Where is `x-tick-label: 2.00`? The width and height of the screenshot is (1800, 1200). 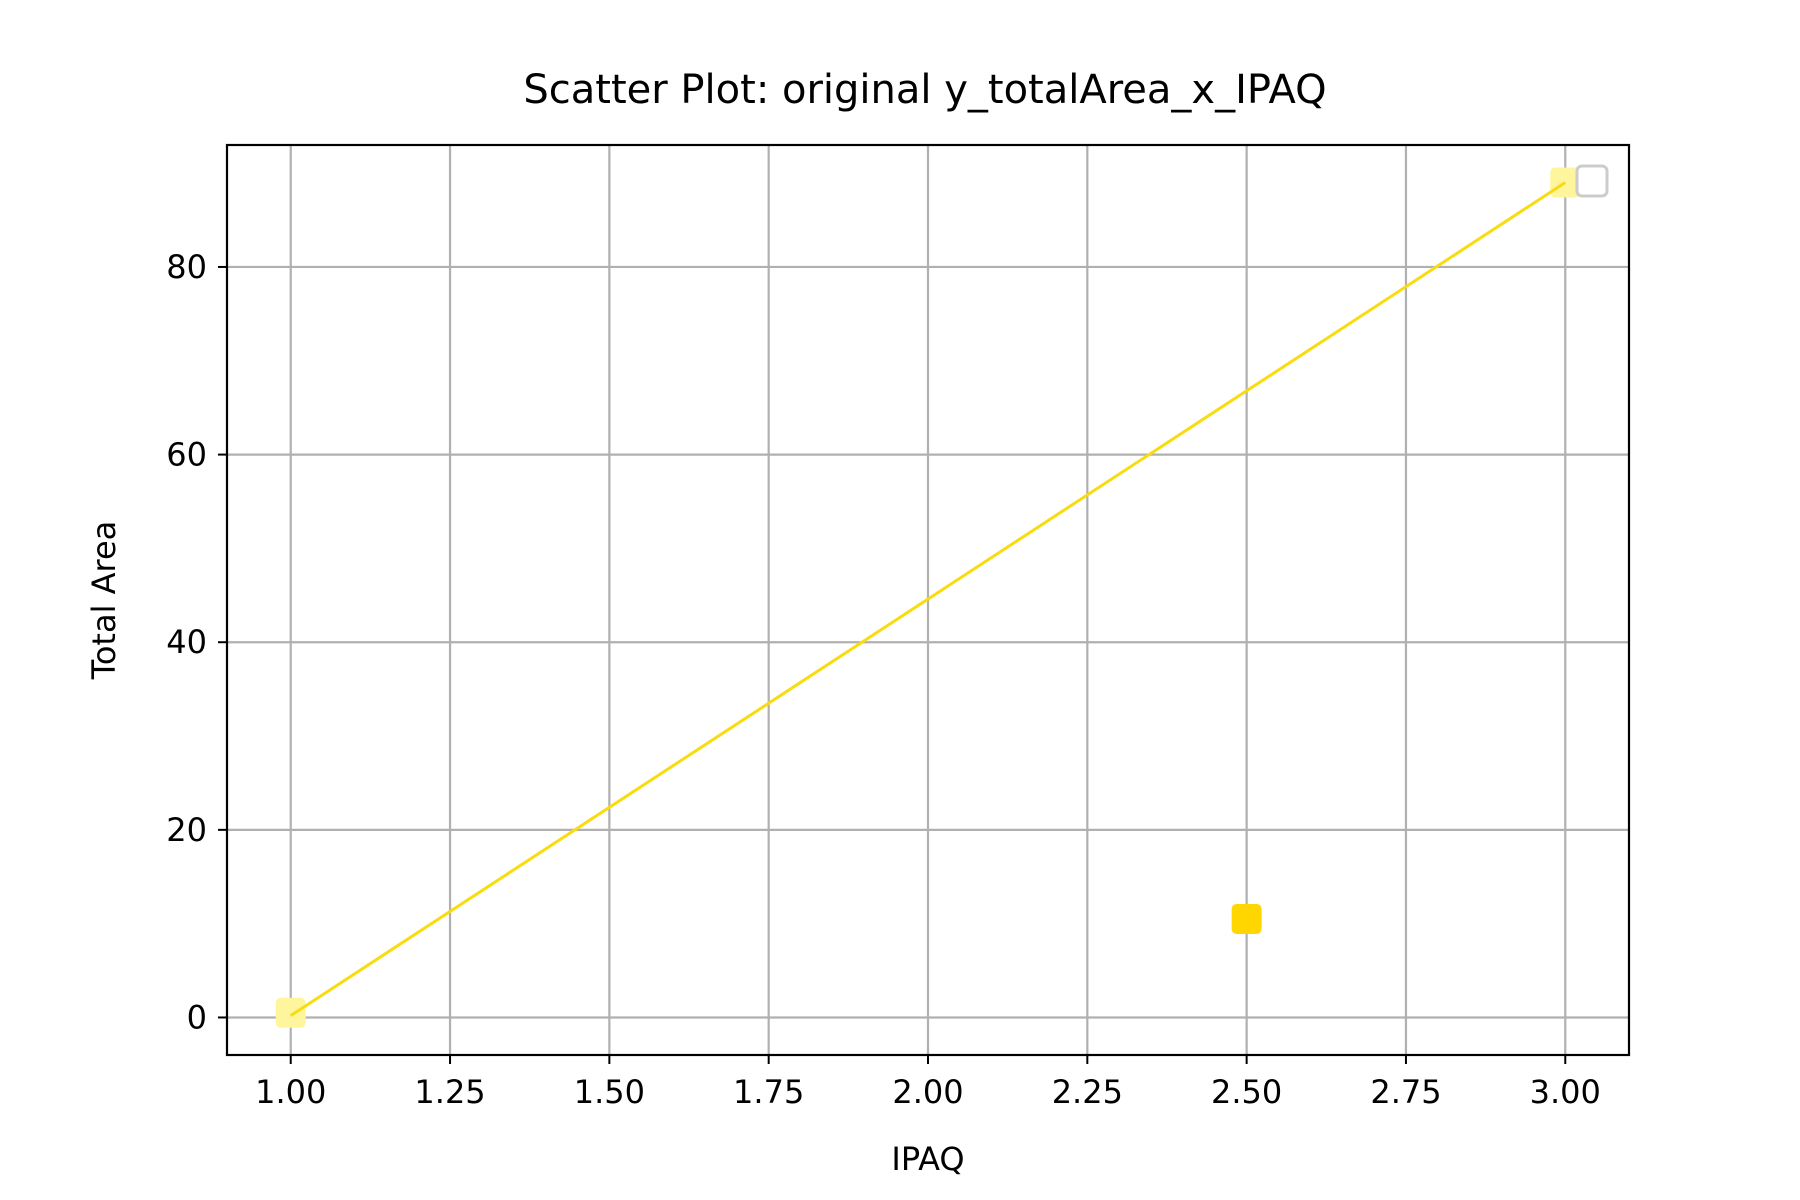 x-tick-label: 2.00 is located at coordinates (927, 1092).